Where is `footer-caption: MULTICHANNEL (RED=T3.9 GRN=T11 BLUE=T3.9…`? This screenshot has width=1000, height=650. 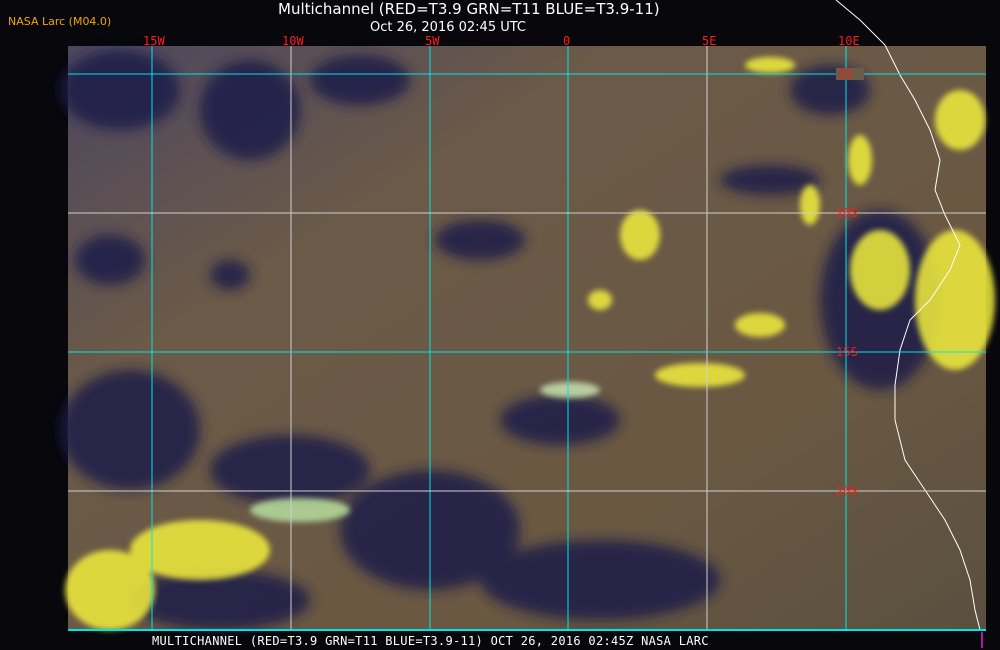
footer-caption: MULTICHANNEL (RED=T3.9 GRN=T11 BLUE=T3.9… is located at coordinates (430, 641).